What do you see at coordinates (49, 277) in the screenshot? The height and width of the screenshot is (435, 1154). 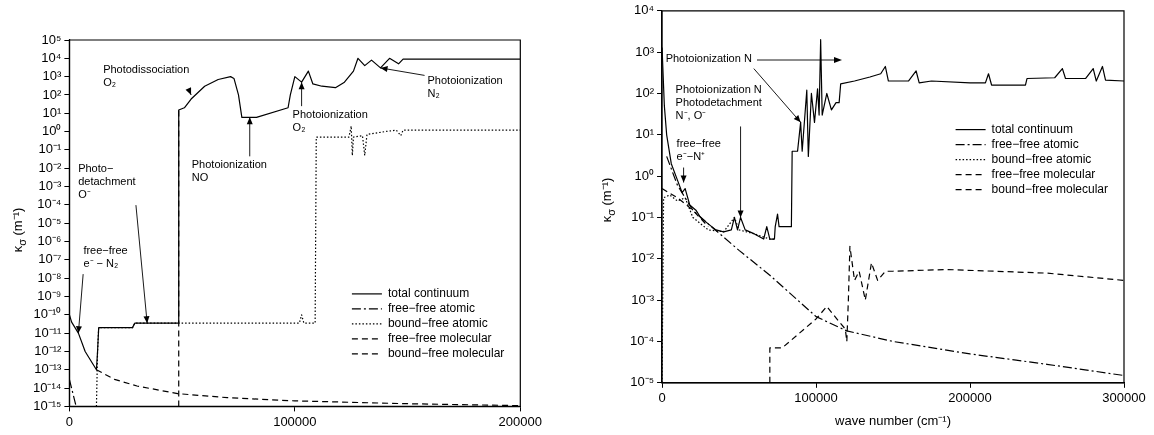 I see `y-tick-label: 10⁻⁸` at bounding box center [49, 277].